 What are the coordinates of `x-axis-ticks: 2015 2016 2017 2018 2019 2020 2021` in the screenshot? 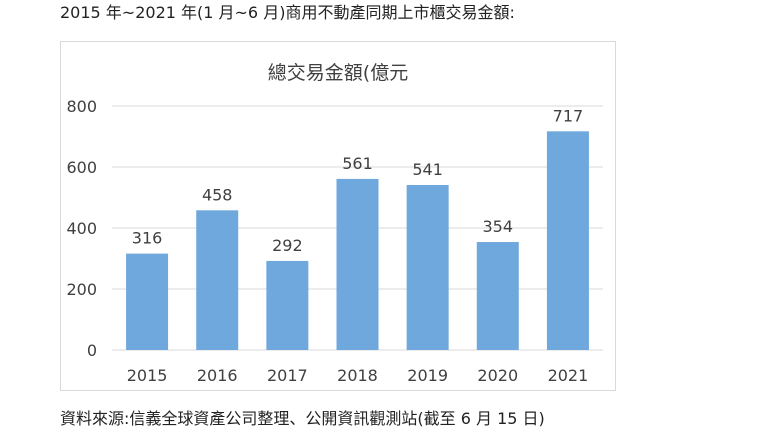 It's located at (358, 375).